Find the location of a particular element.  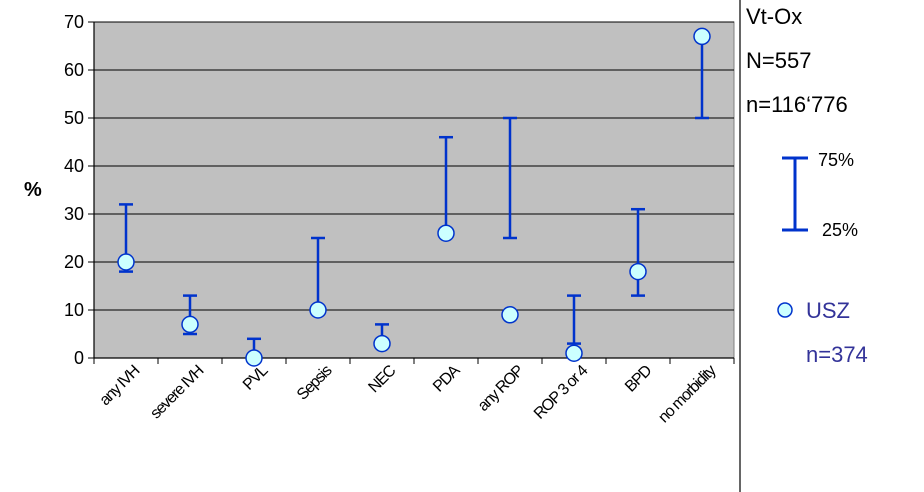

y-tick-label: 0 is located at coordinates (79, 358).